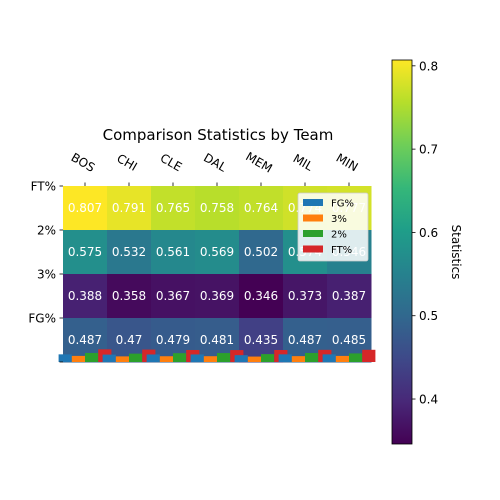 Image resolution: width=500 pixels, height=500 pixels. I want to click on cell-value-label: 0.373, so click(305, 296).